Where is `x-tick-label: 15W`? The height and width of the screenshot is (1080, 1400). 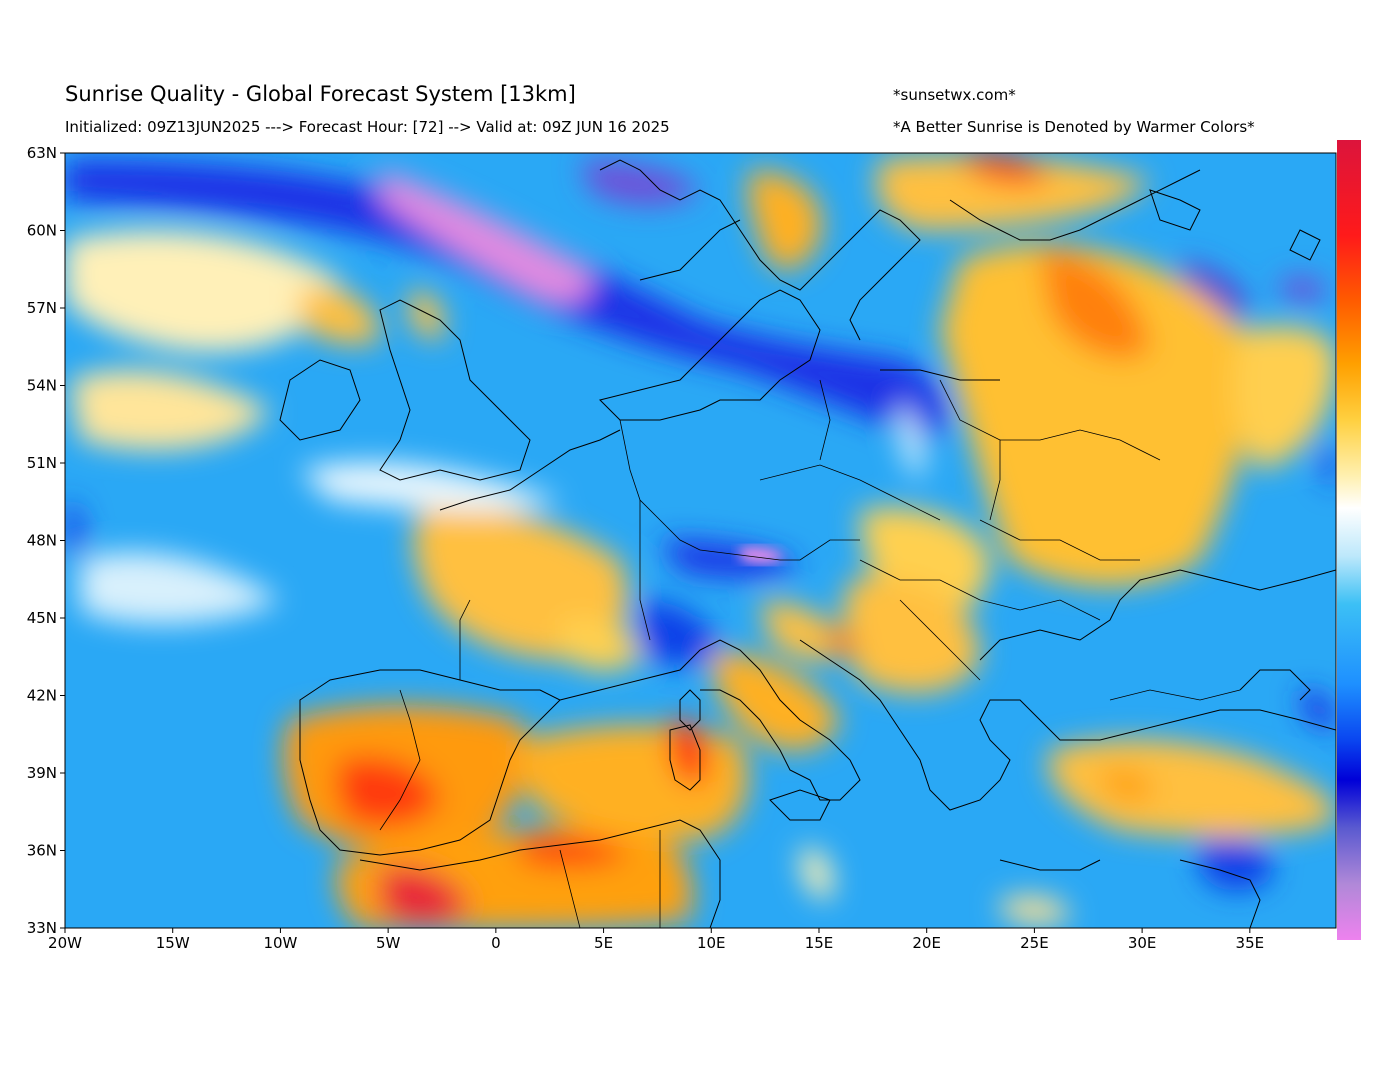 x-tick-label: 15W is located at coordinates (173, 943).